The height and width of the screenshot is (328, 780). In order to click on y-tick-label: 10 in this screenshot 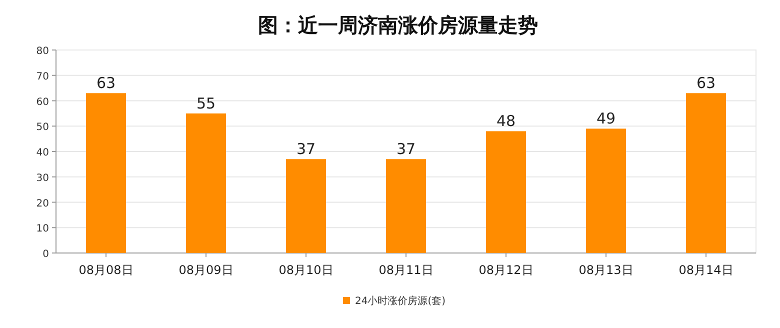, I will do `click(42, 229)`.